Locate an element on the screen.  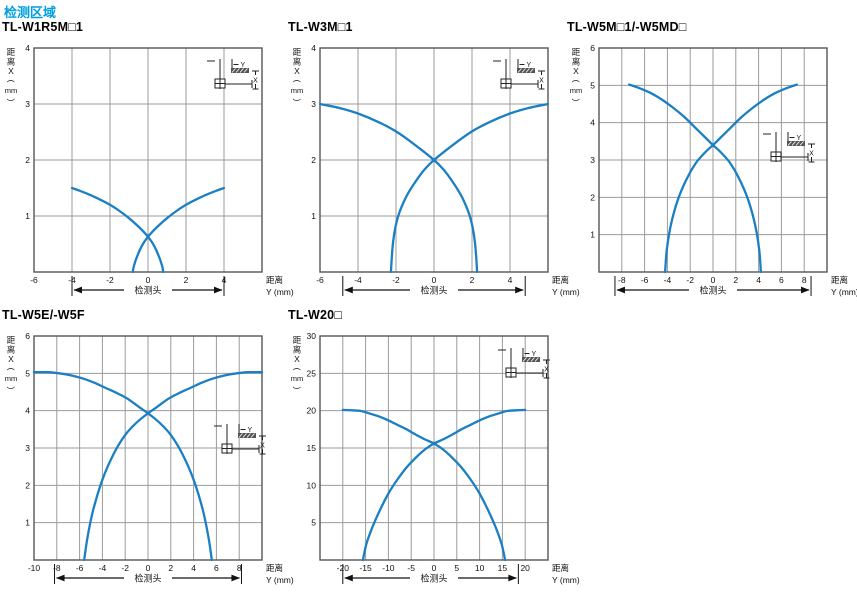
svg-text: 8 is located at coordinates (804, 280).